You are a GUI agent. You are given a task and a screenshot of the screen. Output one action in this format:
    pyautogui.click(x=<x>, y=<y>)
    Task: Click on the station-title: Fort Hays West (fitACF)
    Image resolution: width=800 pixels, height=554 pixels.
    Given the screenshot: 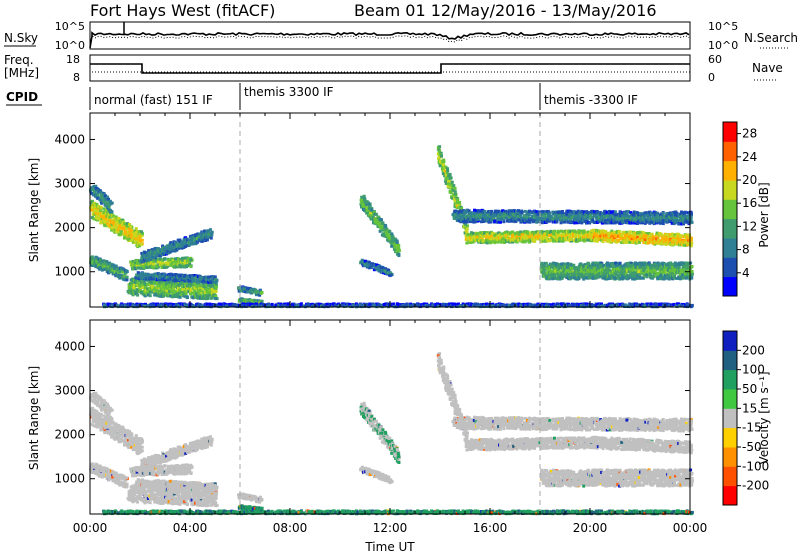 What is the action you would take?
    pyautogui.click(x=182, y=10)
    